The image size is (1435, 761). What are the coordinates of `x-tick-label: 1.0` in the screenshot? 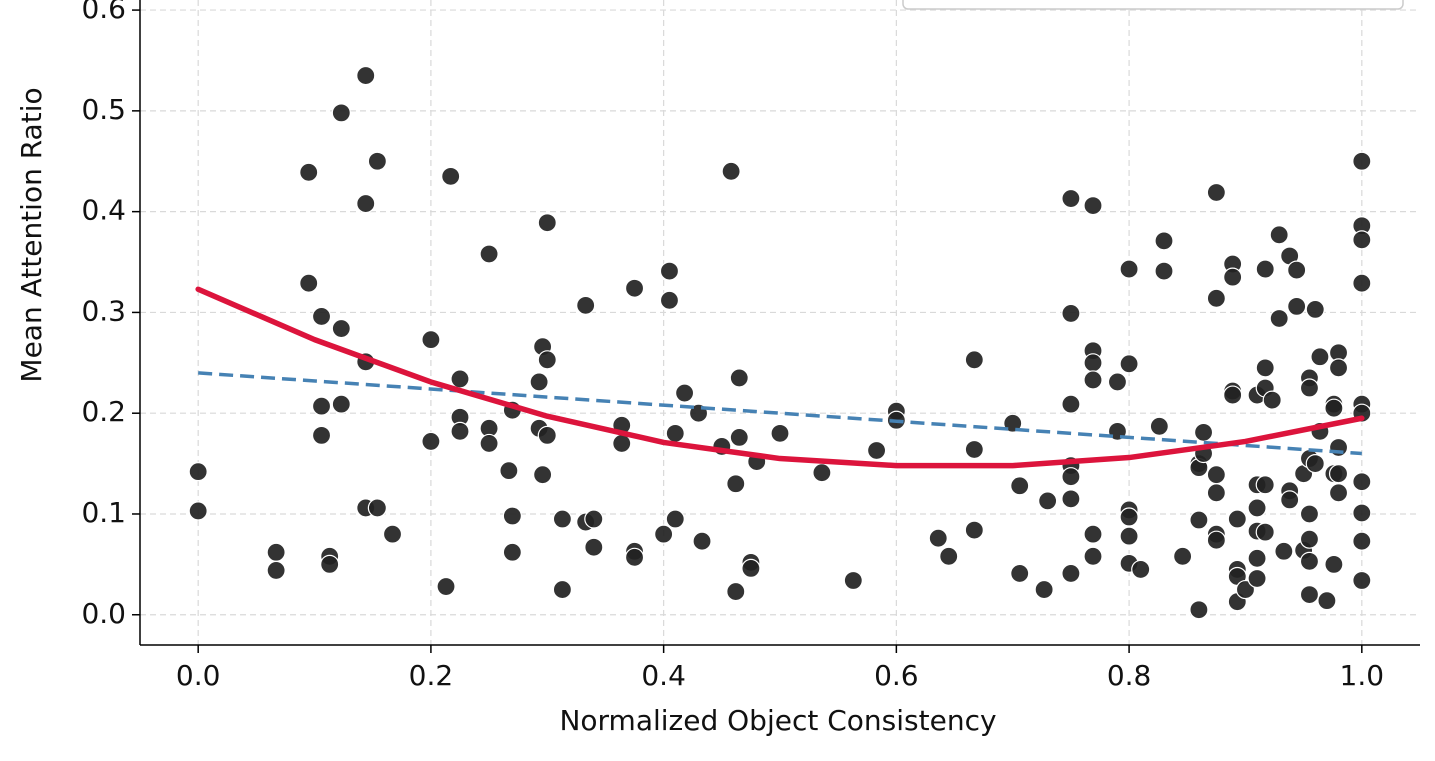 It's located at (1362, 675).